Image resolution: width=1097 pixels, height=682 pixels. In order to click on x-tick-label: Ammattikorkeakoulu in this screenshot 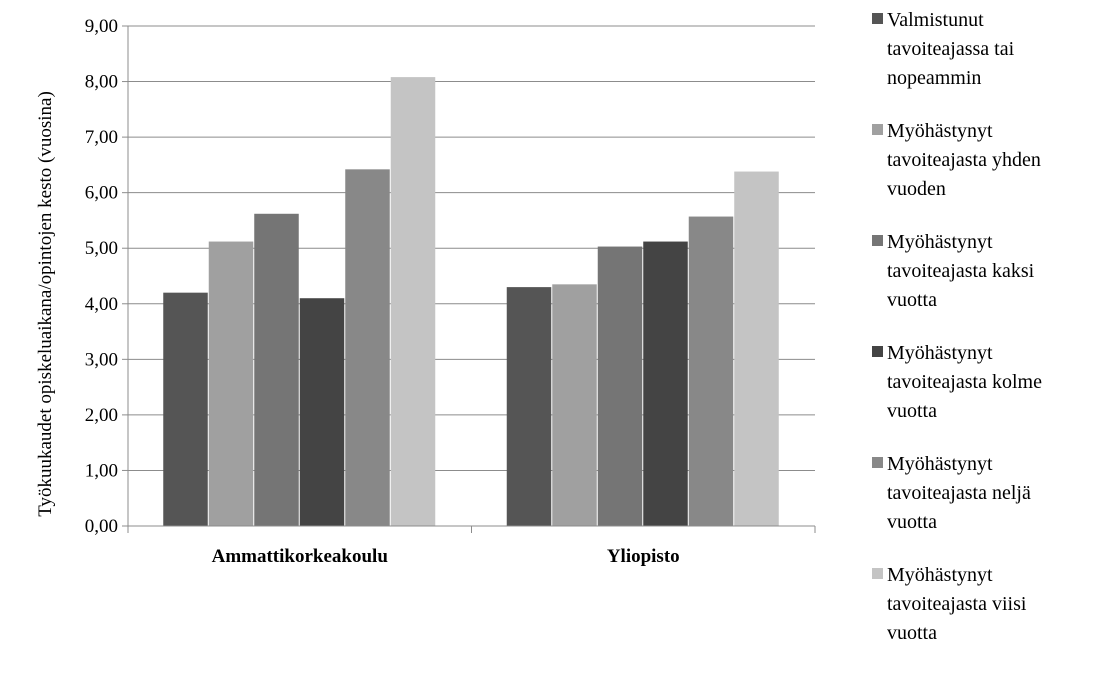, I will do `click(300, 556)`.